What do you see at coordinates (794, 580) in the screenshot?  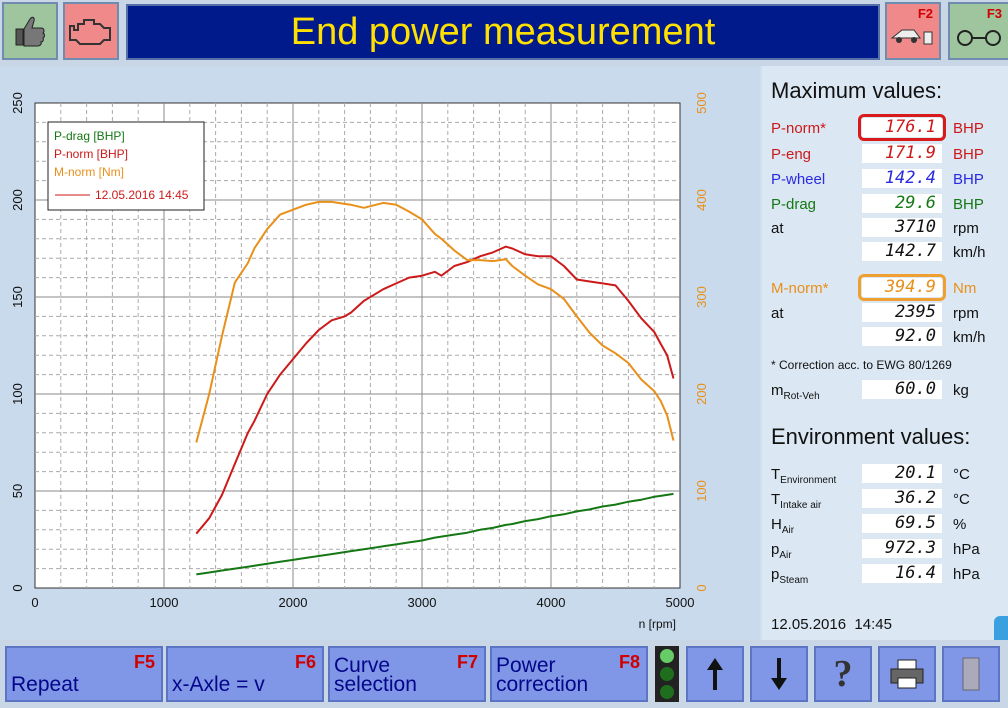 I see `env-label-sub: Steam` at bounding box center [794, 580].